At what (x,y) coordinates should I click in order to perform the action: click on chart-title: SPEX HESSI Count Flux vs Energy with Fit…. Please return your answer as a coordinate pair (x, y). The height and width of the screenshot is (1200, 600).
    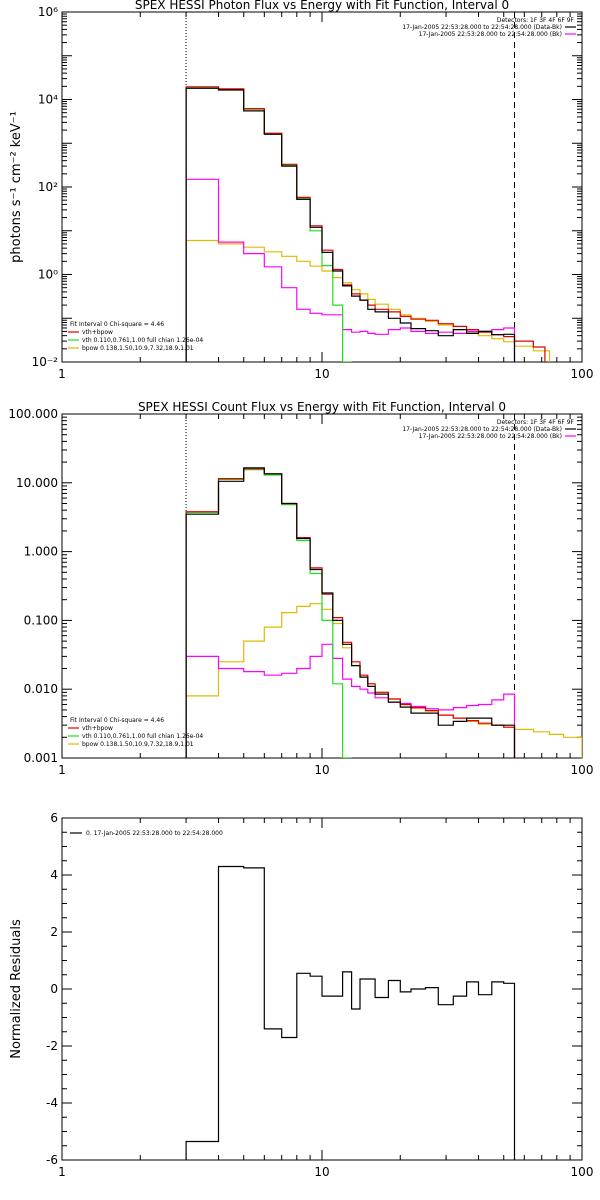
    Looking at the image, I should click on (322, 407).